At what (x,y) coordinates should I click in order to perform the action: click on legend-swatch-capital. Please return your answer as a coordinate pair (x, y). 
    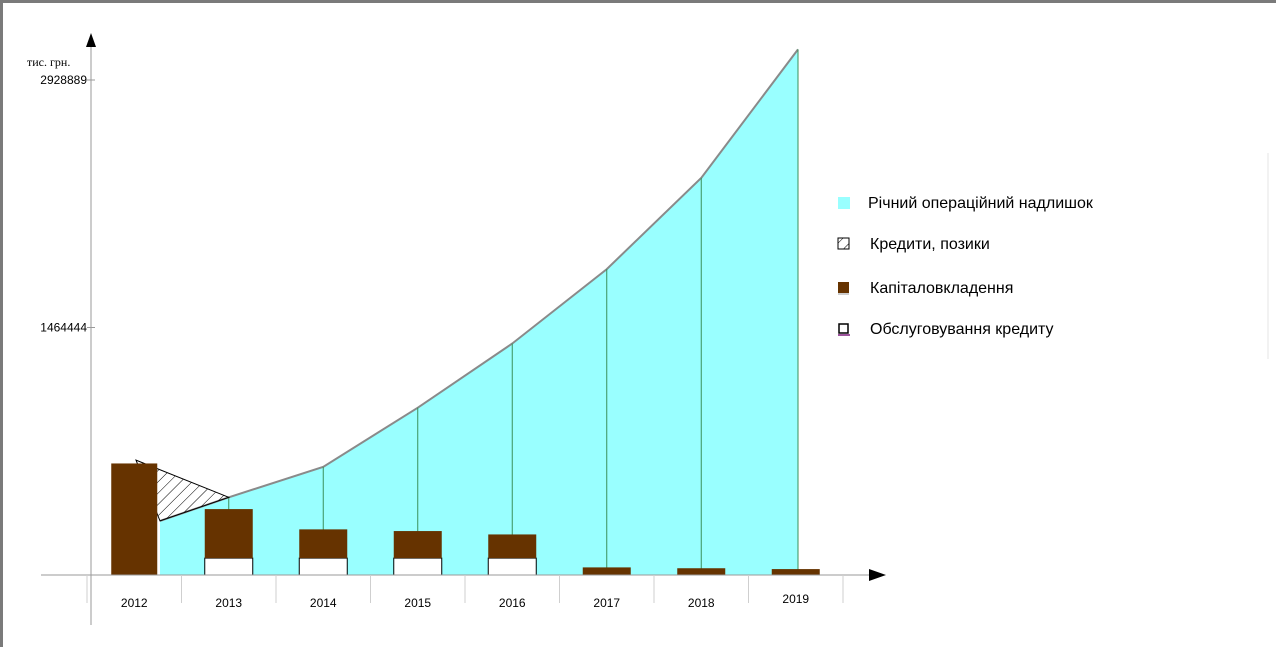
    Looking at the image, I should click on (843, 287).